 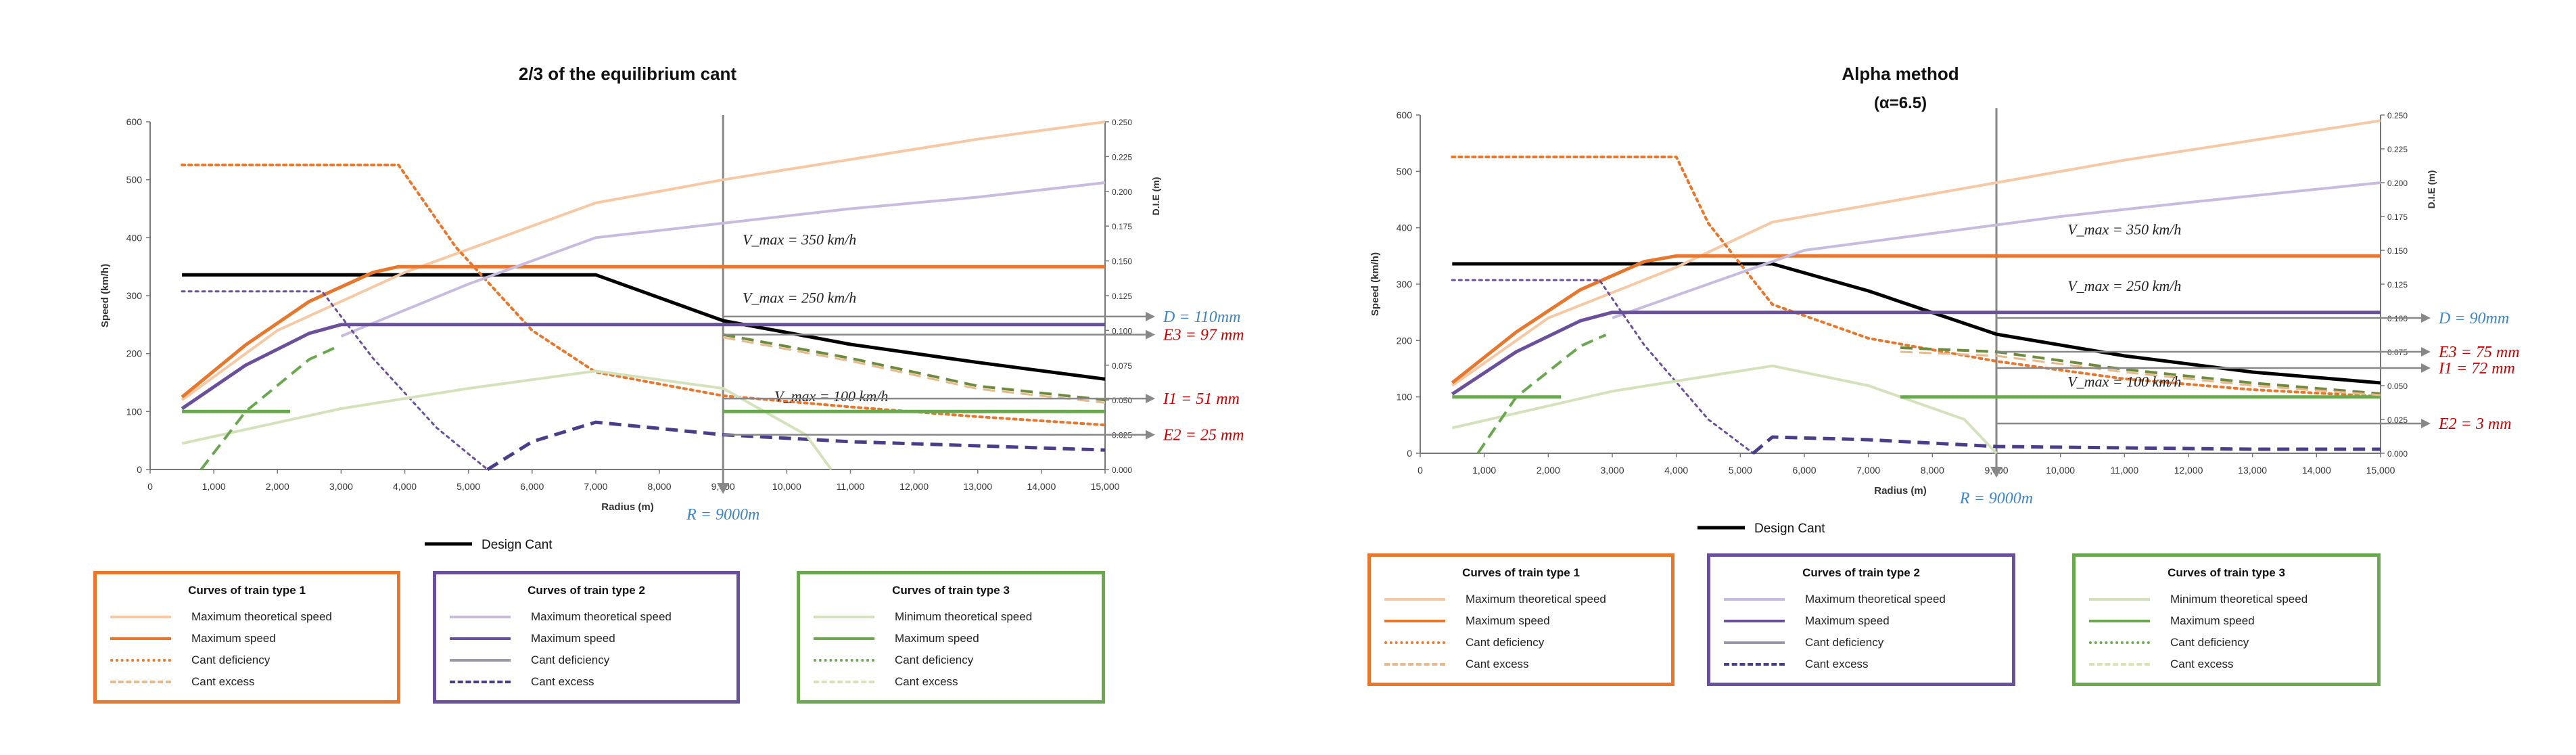 What do you see at coordinates (1724, 410) in the screenshot?
I see `series-line-type-3-minimum-theoretical-speed` at bounding box center [1724, 410].